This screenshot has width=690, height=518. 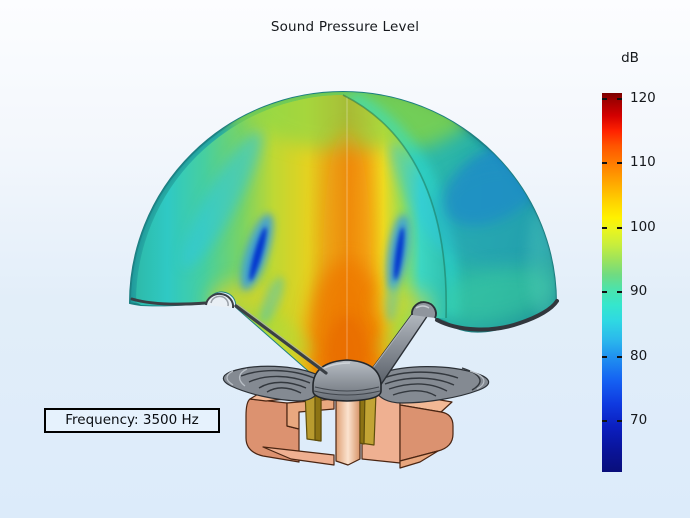 I want to click on surround-roll-right, so click(x=424, y=310).